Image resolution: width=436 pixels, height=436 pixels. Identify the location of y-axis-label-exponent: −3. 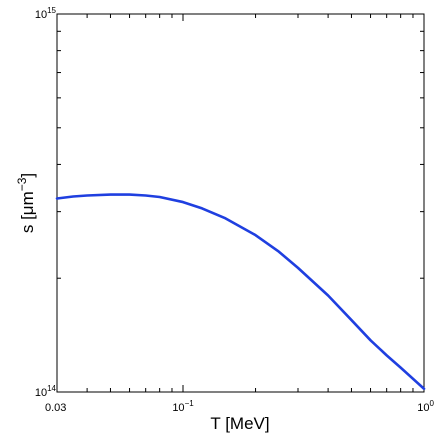
(22, 184).